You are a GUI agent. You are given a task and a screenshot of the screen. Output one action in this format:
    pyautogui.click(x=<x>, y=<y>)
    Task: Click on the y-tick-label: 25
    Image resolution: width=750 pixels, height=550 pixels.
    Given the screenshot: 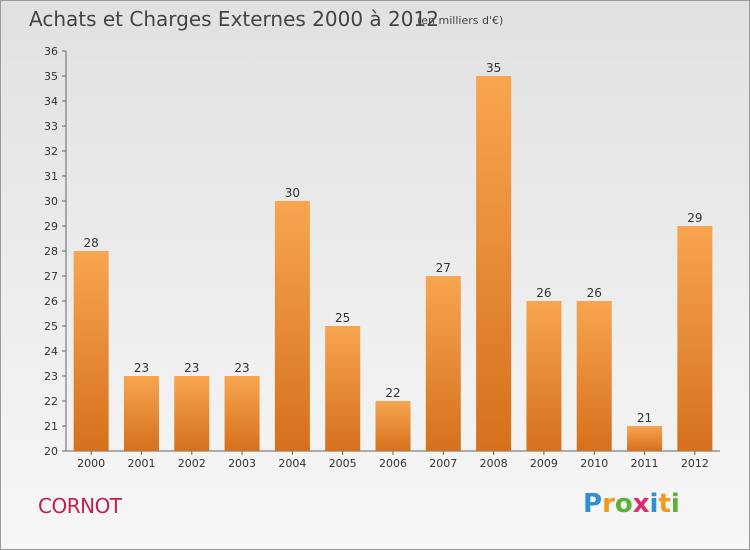 What is the action you would take?
    pyautogui.click(x=51, y=326)
    